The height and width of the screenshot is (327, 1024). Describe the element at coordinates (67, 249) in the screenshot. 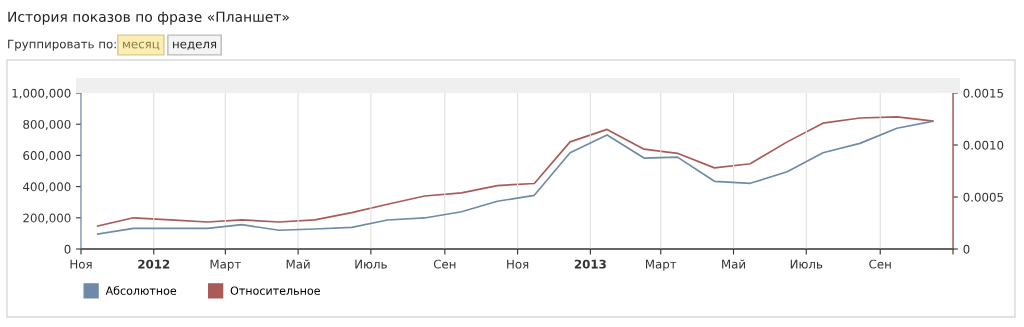

I see `y-tick-label: 0` at that location.